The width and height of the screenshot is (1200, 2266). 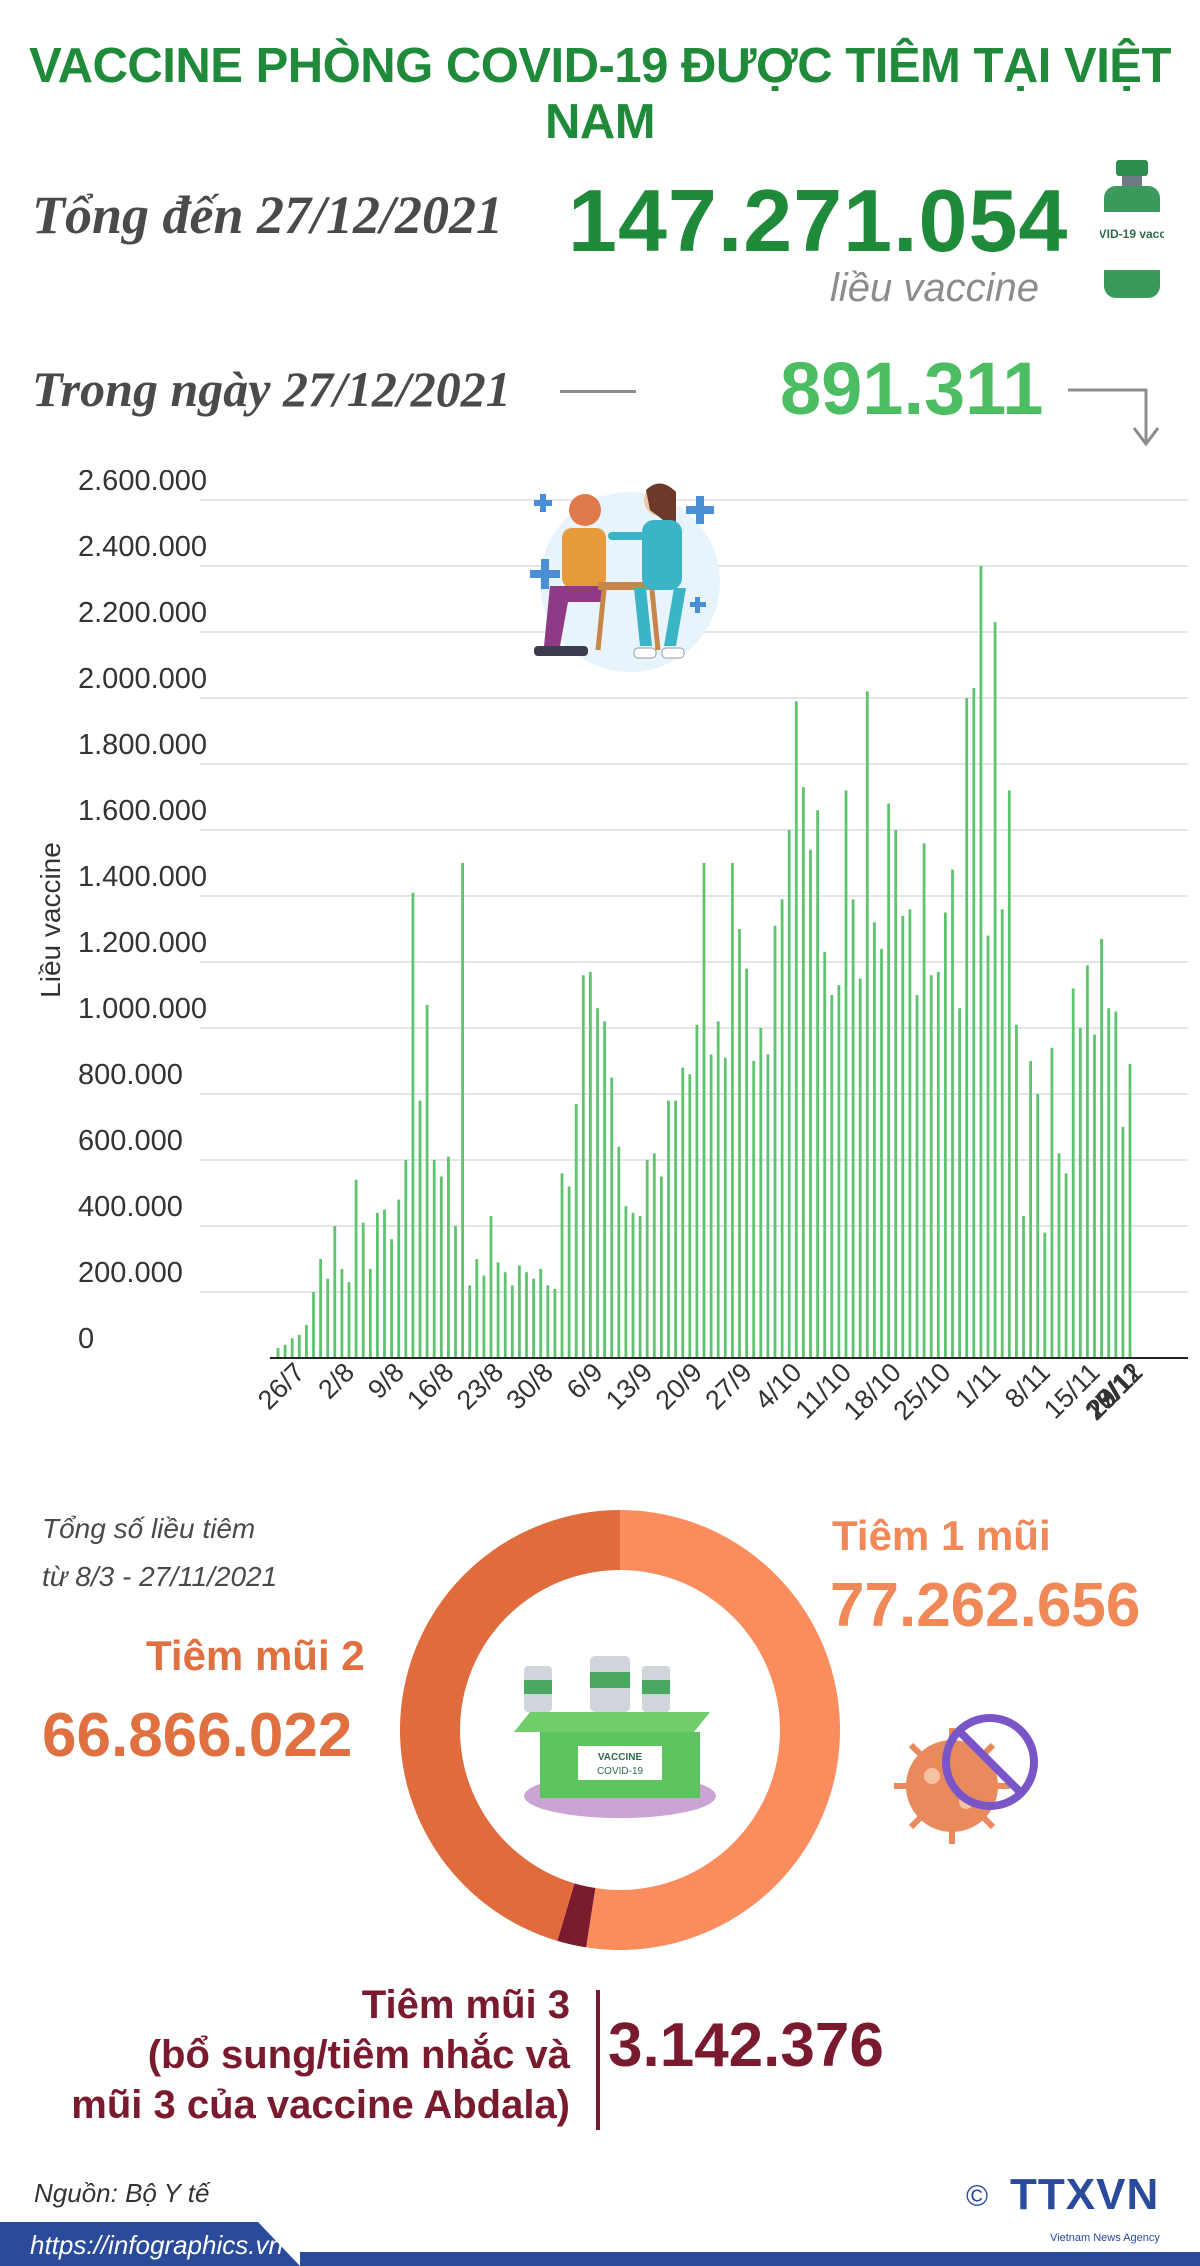 I want to click on dose1-value: 77.262.656, so click(x=985, y=1605).